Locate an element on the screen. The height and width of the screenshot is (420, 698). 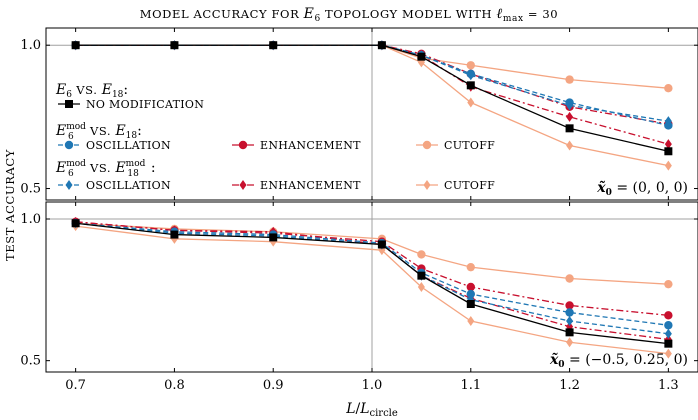
y-axis-label: TEST ACCURACY is located at coordinates (10, 205).